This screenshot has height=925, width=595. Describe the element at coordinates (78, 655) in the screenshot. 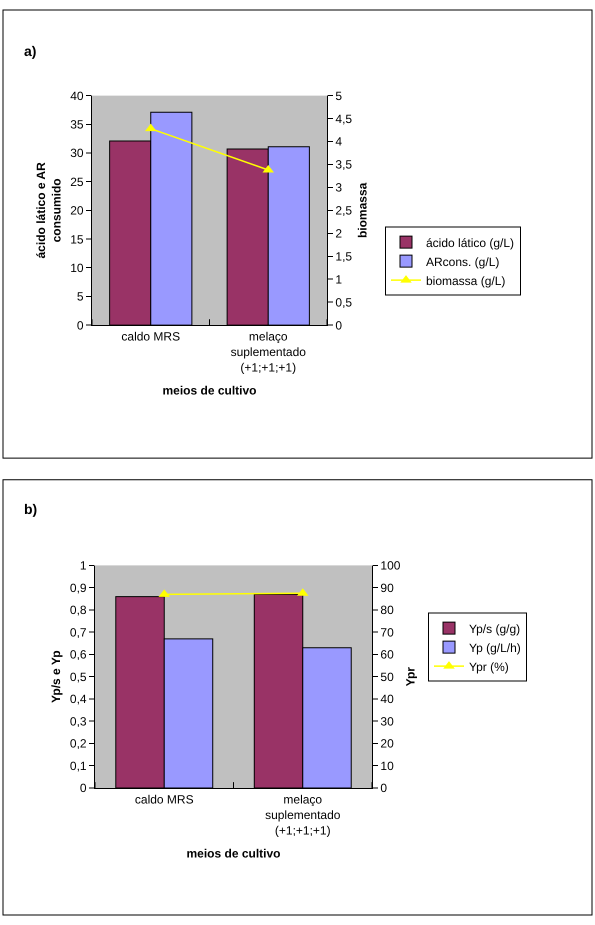

I see `y-tick-label: 0,6` at that location.